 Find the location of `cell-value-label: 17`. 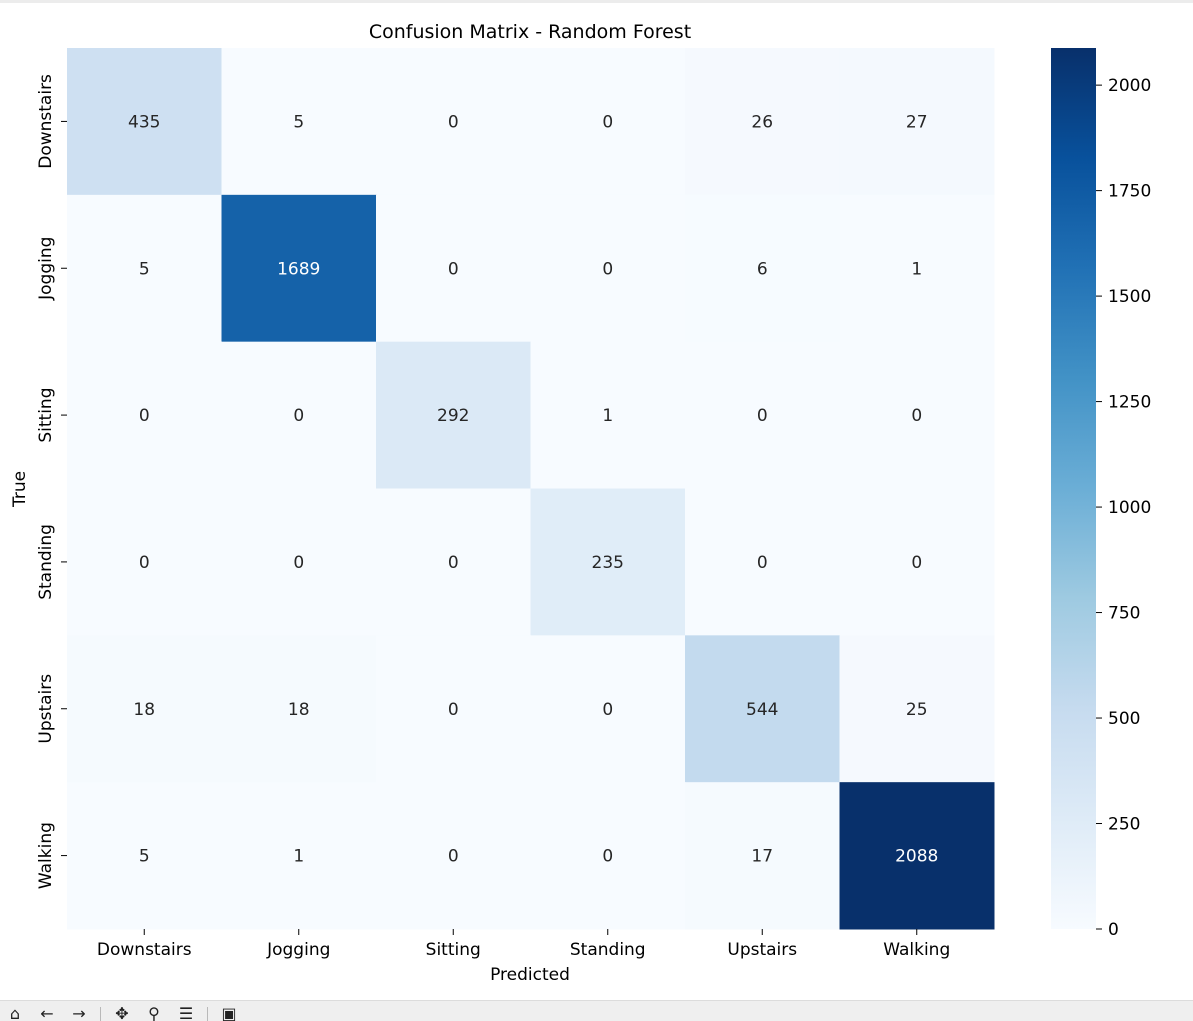

cell-value-label: 17 is located at coordinates (762, 857).